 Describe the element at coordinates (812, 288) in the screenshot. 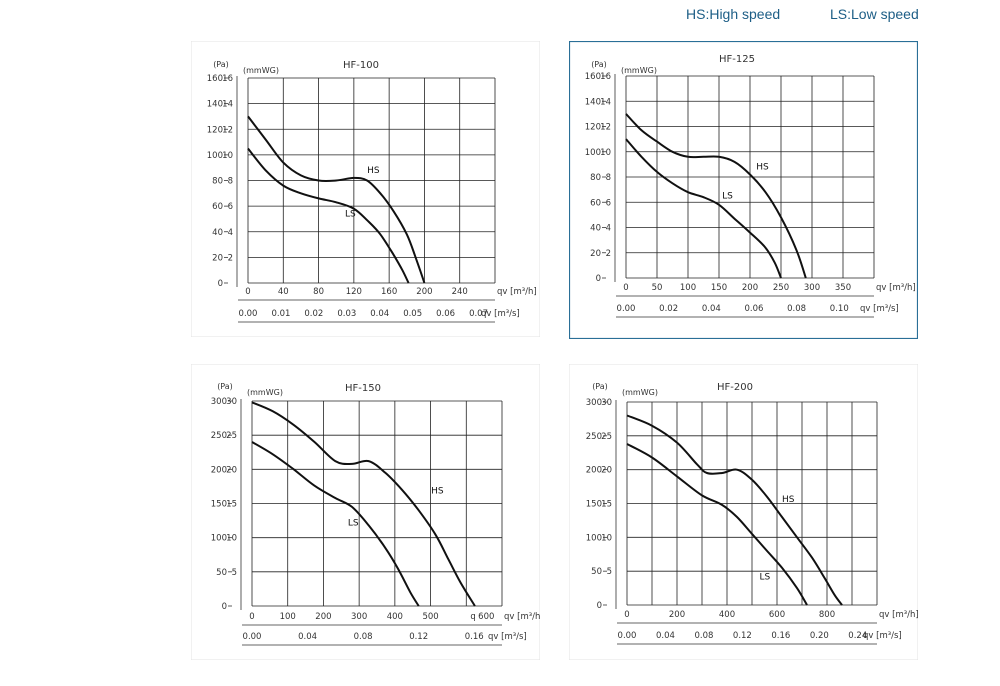

I see `x-tick-m3h: 300` at that location.